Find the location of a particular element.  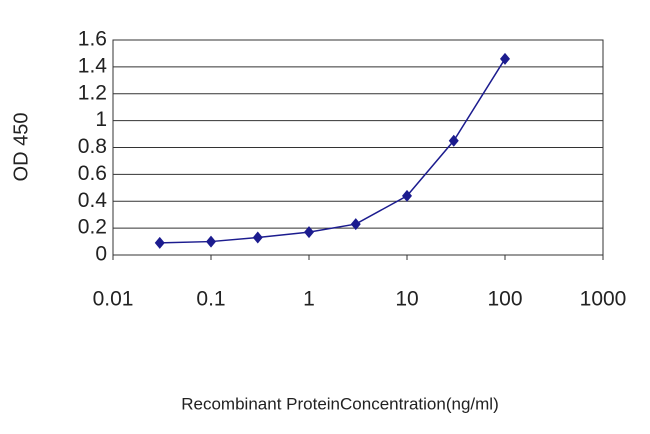

y-tick-label: 1.4 is located at coordinates (93, 65).